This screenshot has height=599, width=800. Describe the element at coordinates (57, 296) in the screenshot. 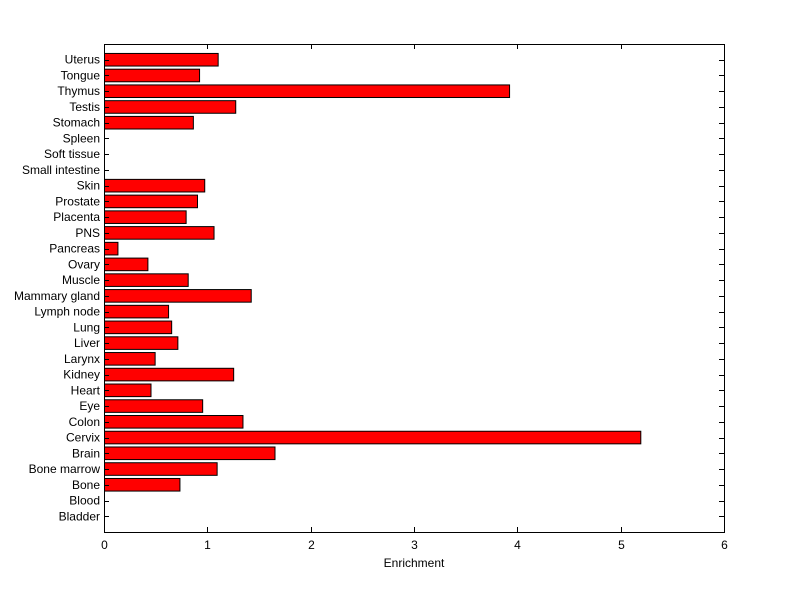

I see `y-tick-label: Mammary gland` at that location.